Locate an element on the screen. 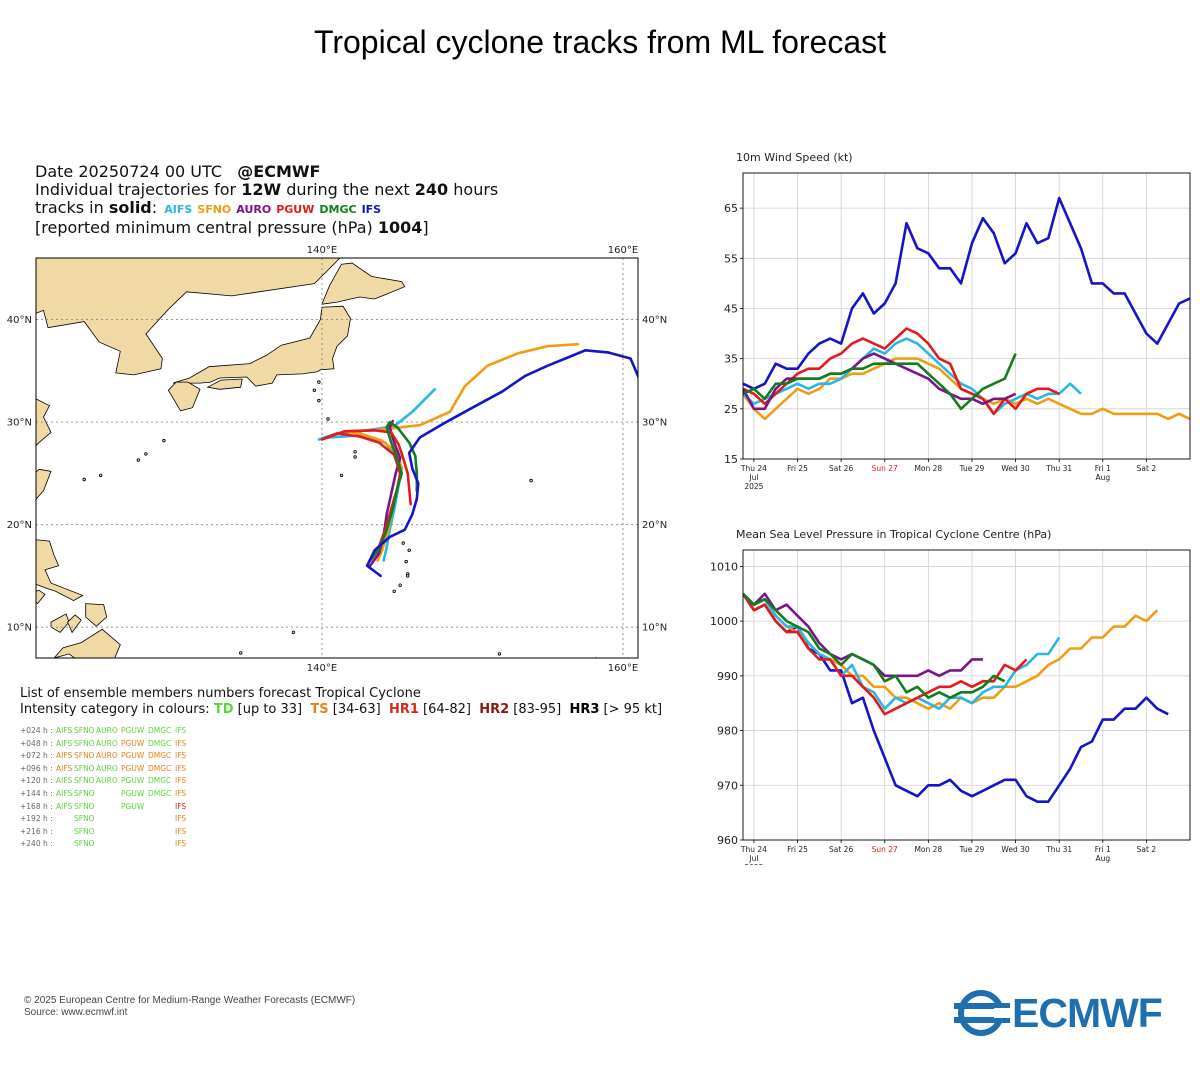 The image size is (1200, 1080). member-row-hour: +168 h : is located at coordinates (36, 806).